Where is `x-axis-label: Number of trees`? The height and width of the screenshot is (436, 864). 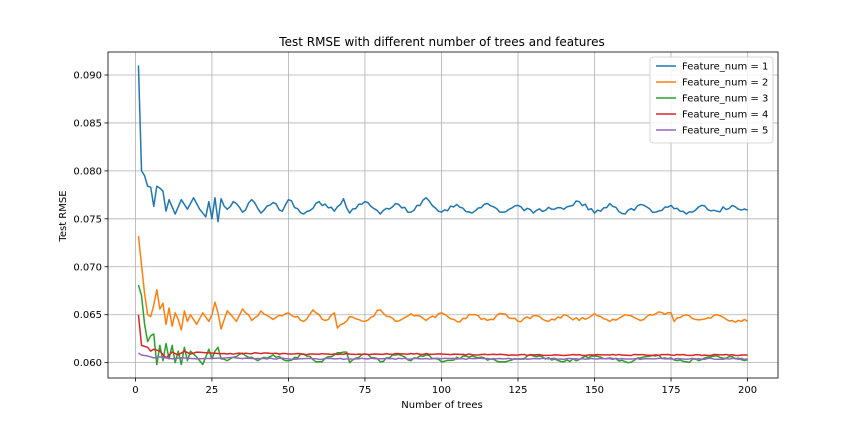 x-axis-label: Number of trees is located at coordinates (442, 405).